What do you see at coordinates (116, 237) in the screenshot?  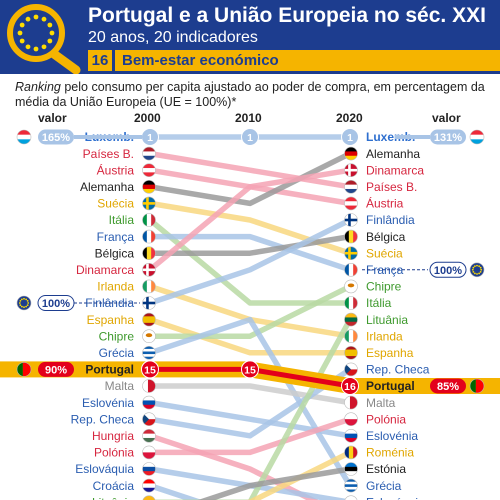 I see `country-label-franca: França` at bounding box center [116, 237].